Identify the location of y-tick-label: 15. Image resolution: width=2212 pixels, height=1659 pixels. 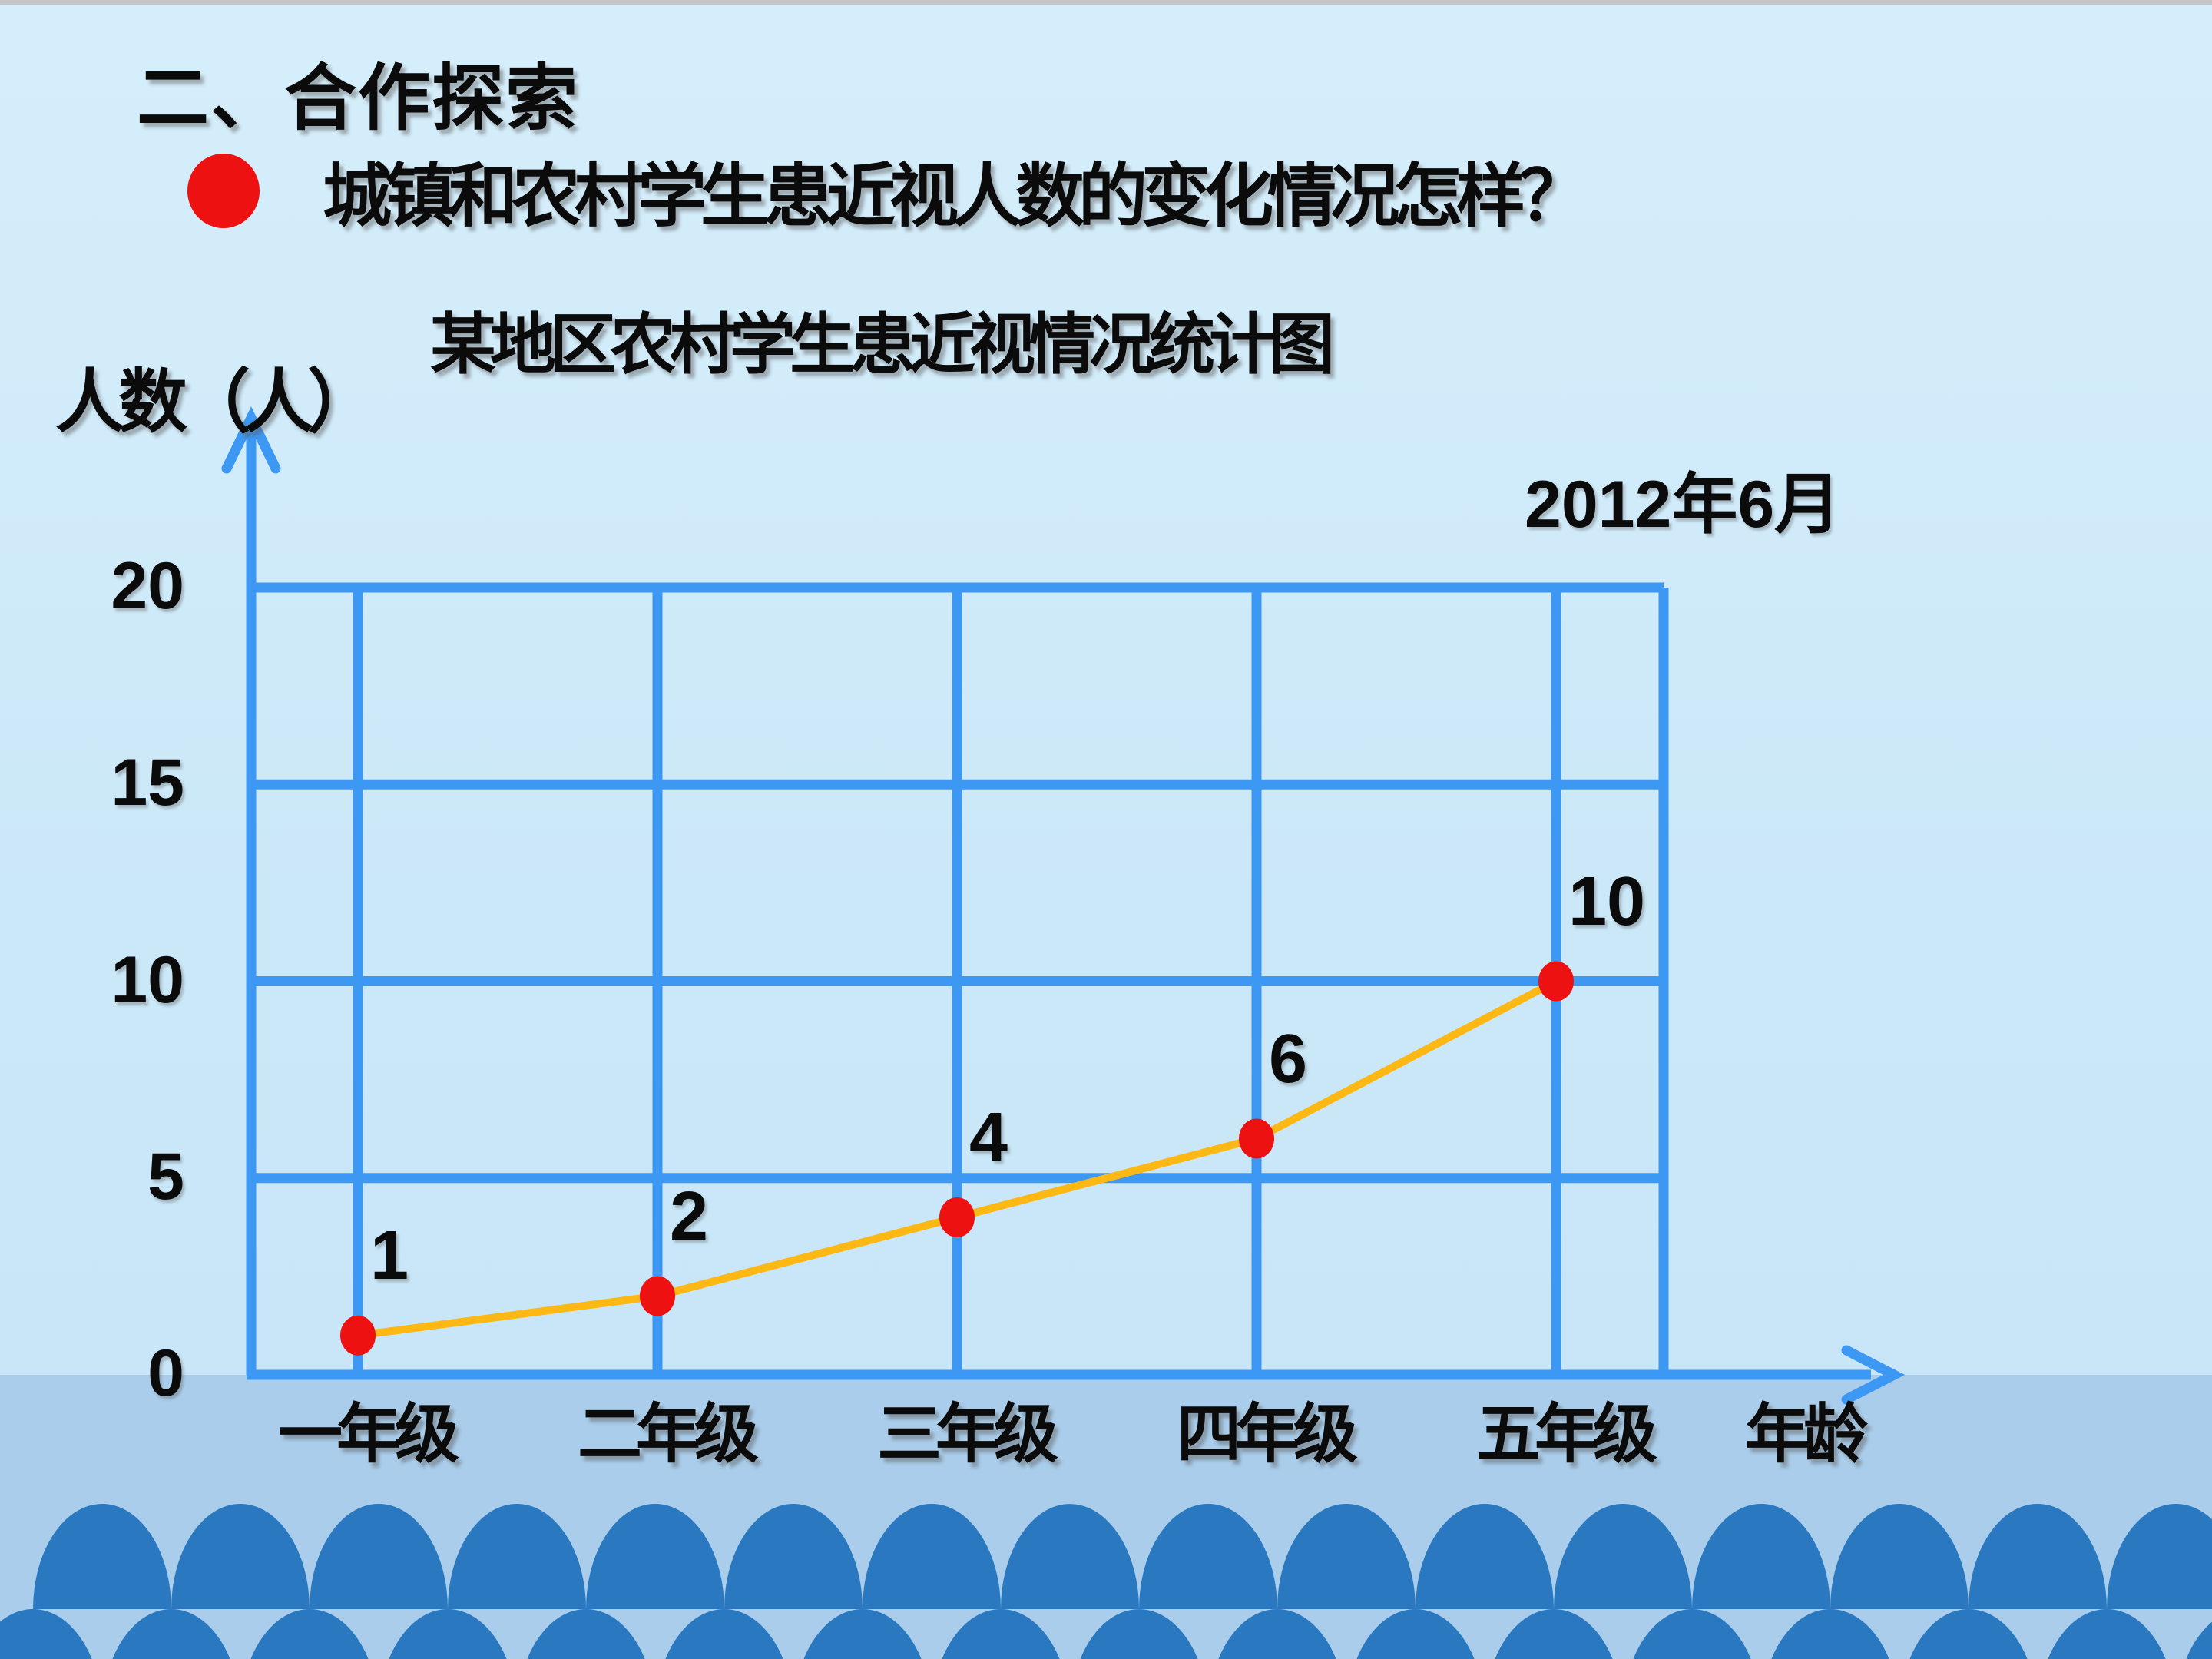
(147, 783).